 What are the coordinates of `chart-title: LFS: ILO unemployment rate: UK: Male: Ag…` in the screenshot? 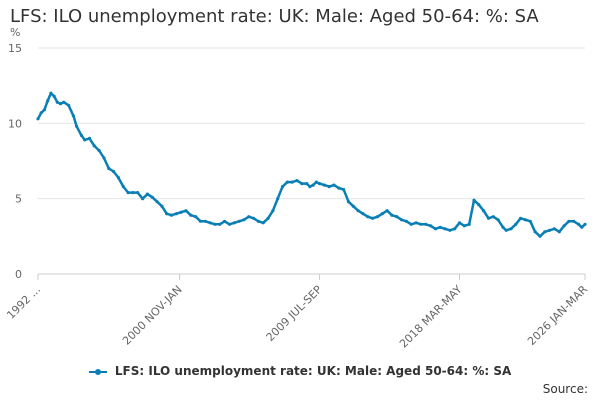 It's located at (274, 16).